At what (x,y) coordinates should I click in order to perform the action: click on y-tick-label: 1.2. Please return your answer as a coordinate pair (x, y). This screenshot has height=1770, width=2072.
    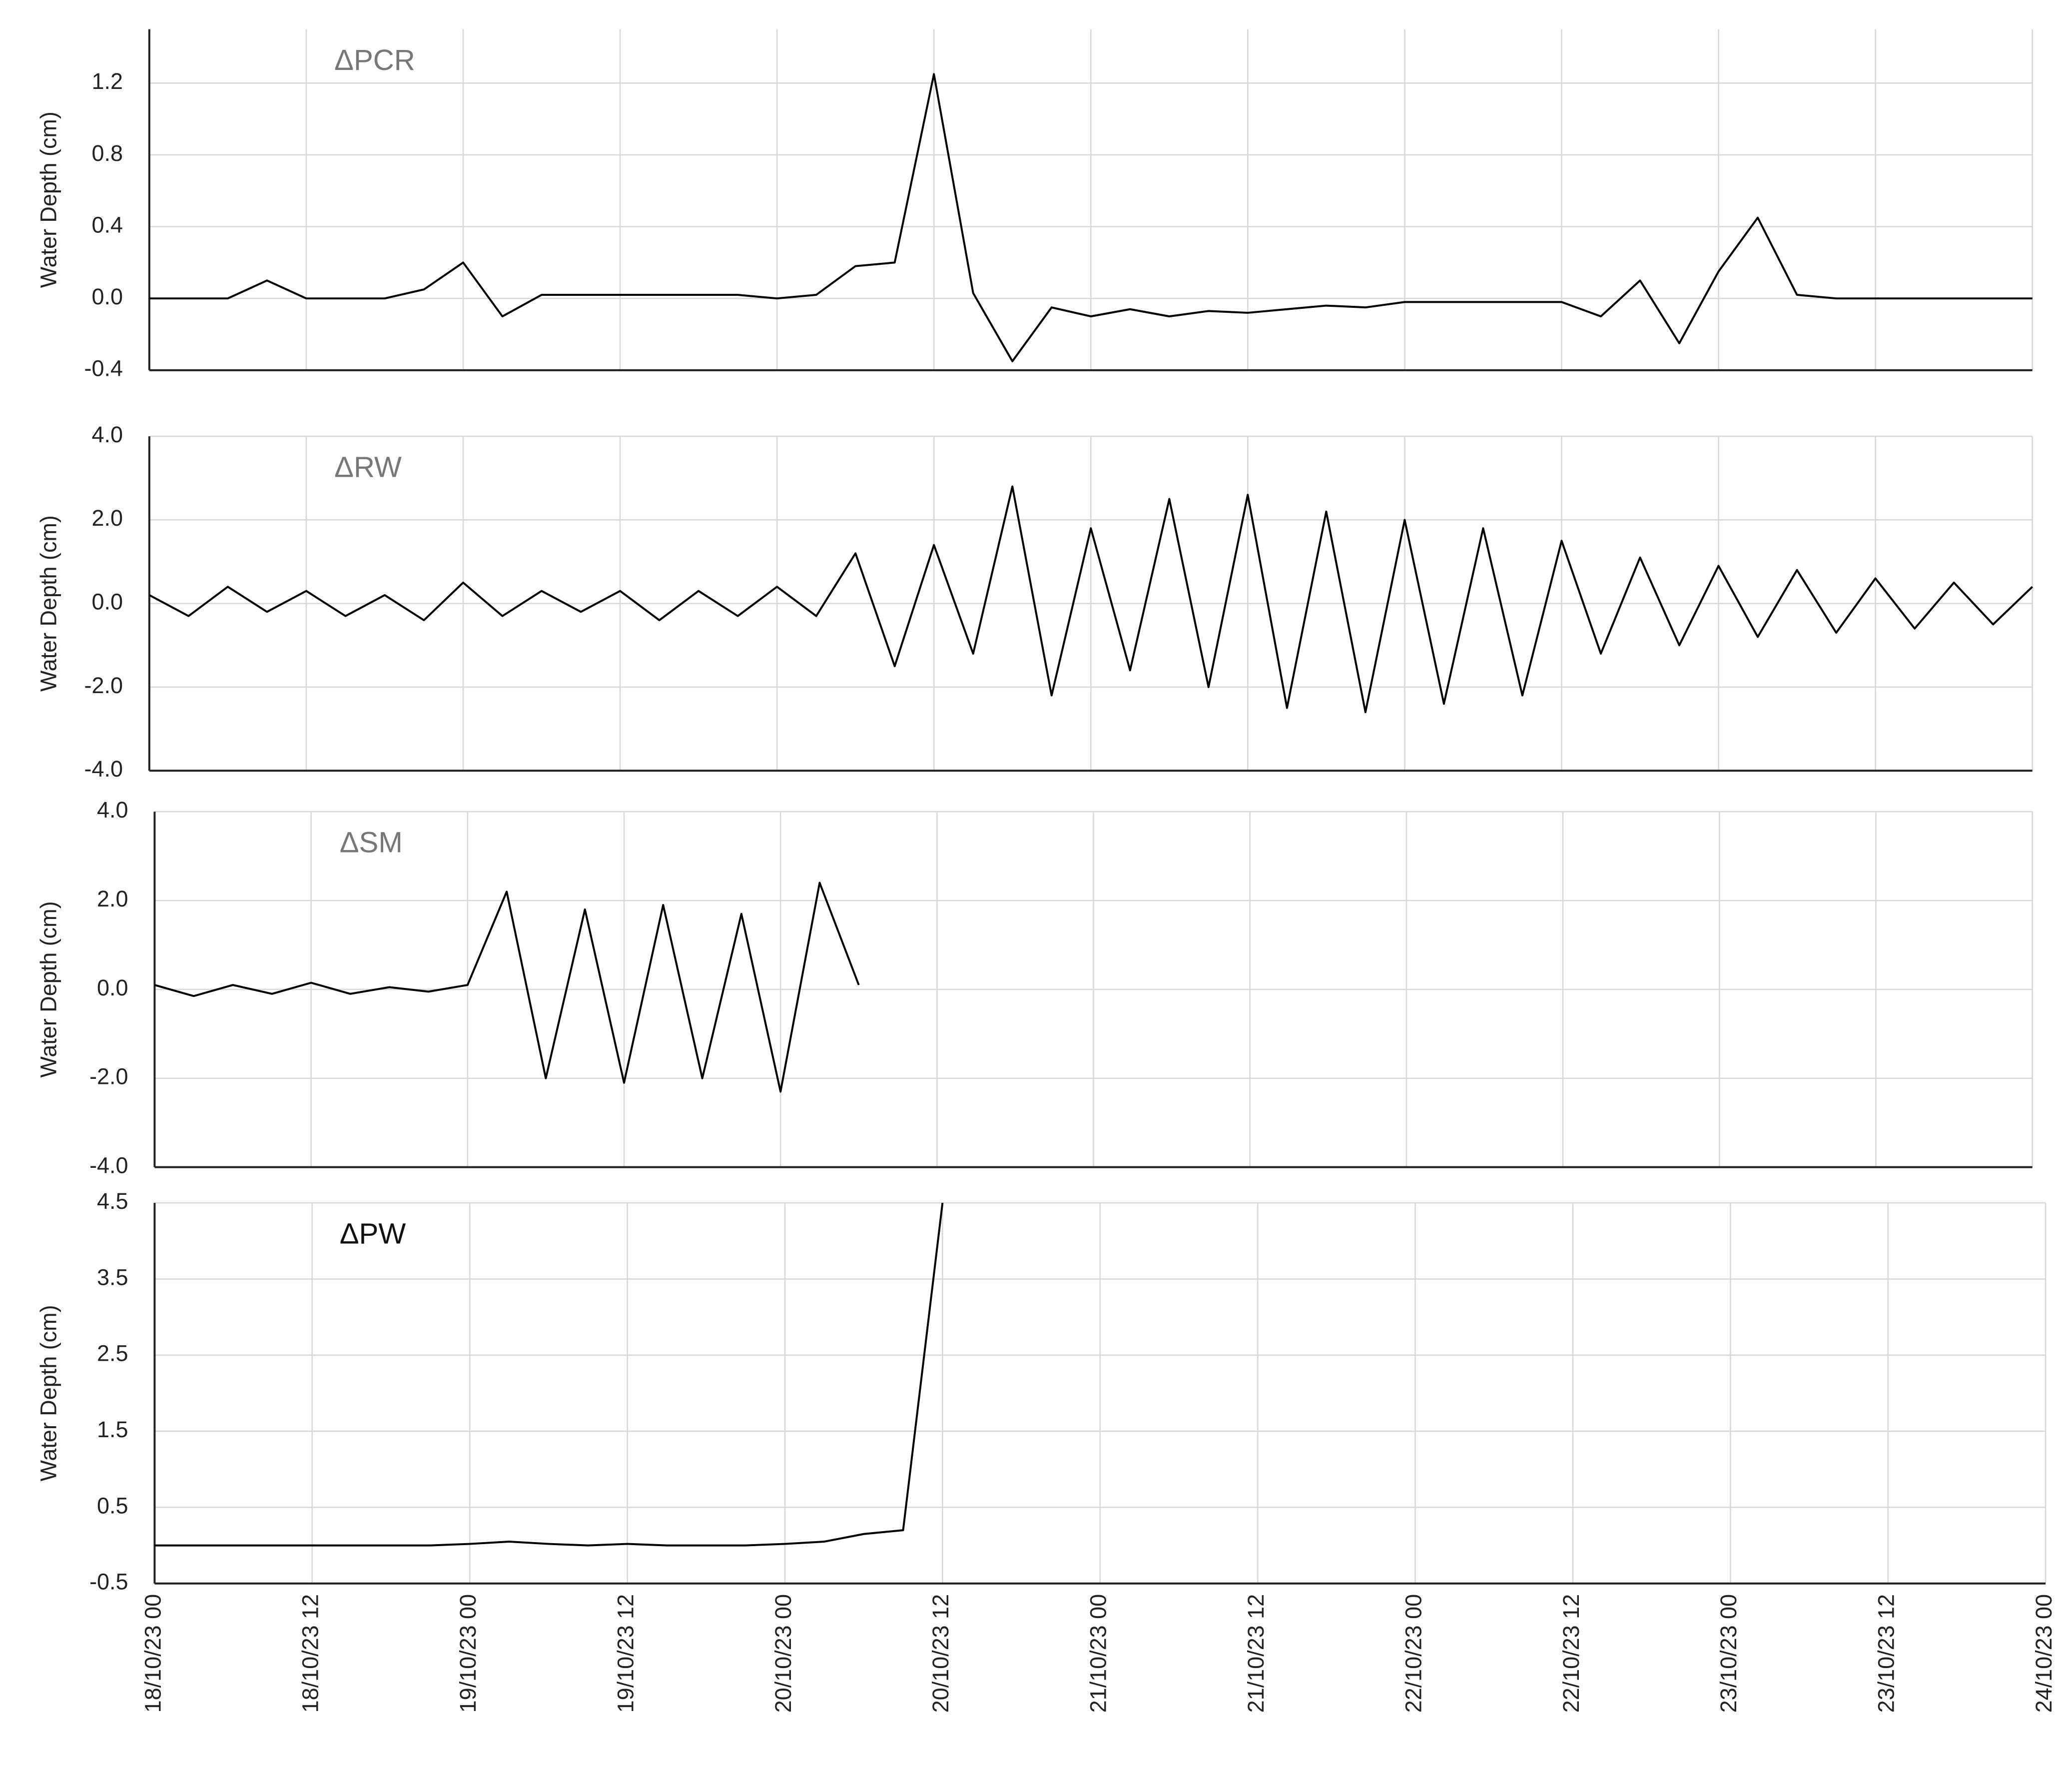
    Looking at the image, I should click on (107, 81).